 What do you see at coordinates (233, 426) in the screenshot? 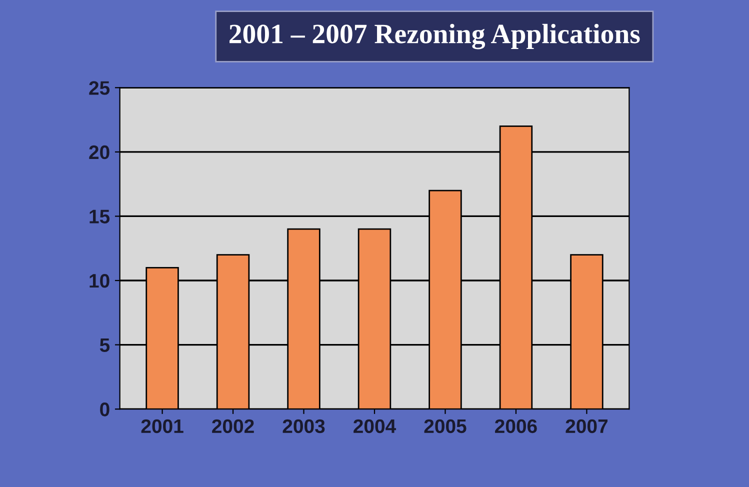
I see `x-tick-label: 2002` at bounding box center [233, 426].